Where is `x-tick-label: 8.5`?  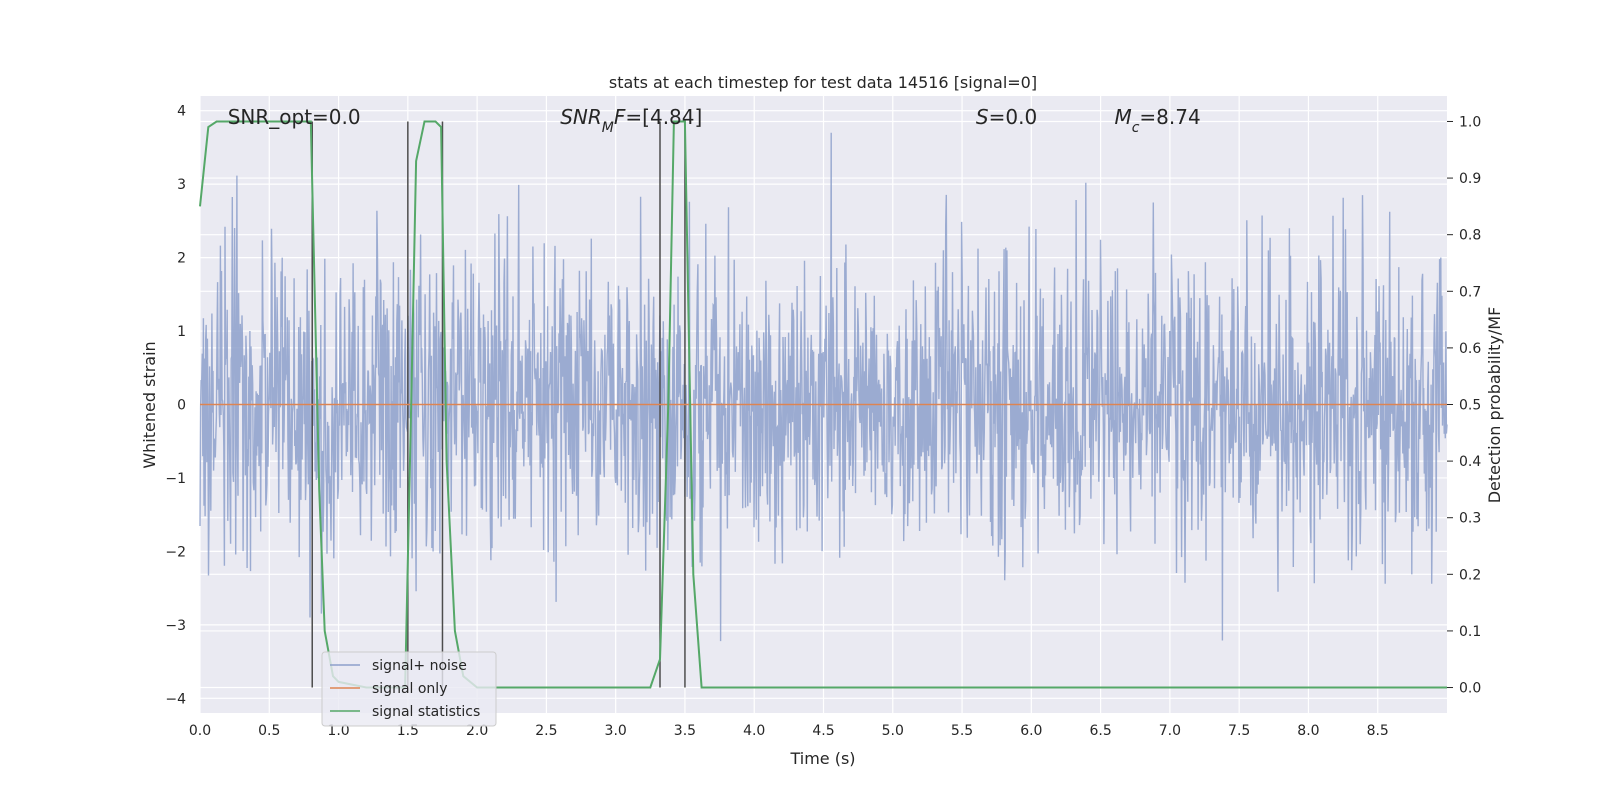
x-tick-label: 8.5 is located at coordinates (1378, 731).